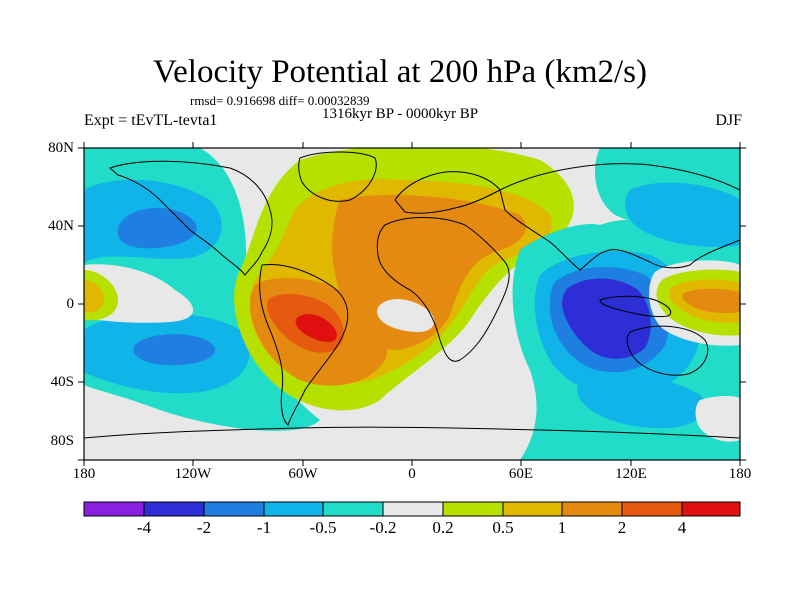 The width and height of the screenshot is (800, 600). I want to click on colorbar-label: -2, so click(204, 527).